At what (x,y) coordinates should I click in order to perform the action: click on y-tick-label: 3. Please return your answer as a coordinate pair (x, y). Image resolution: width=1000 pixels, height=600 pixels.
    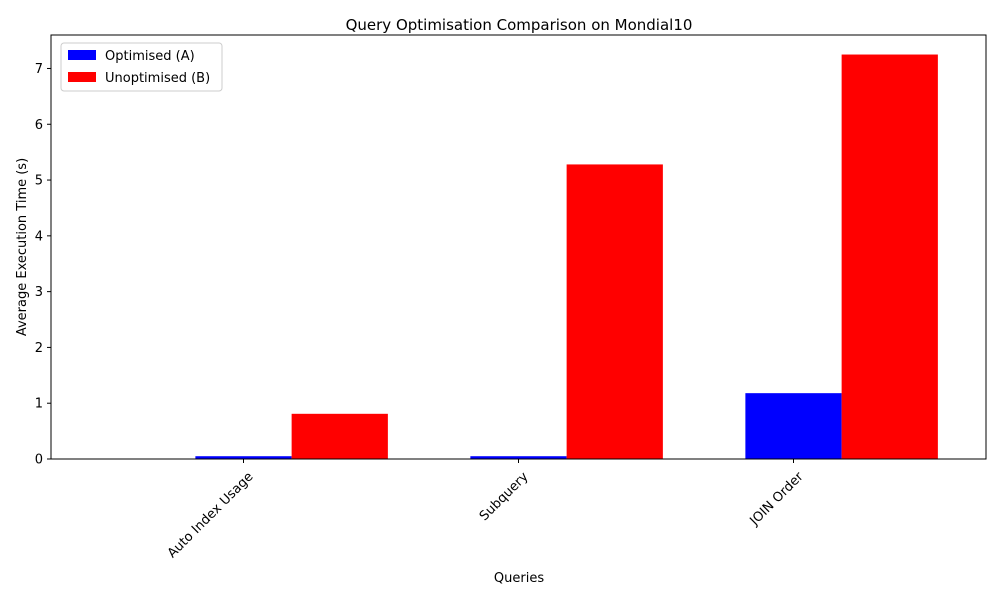
    Looking at the image, I should click on (39, 292).